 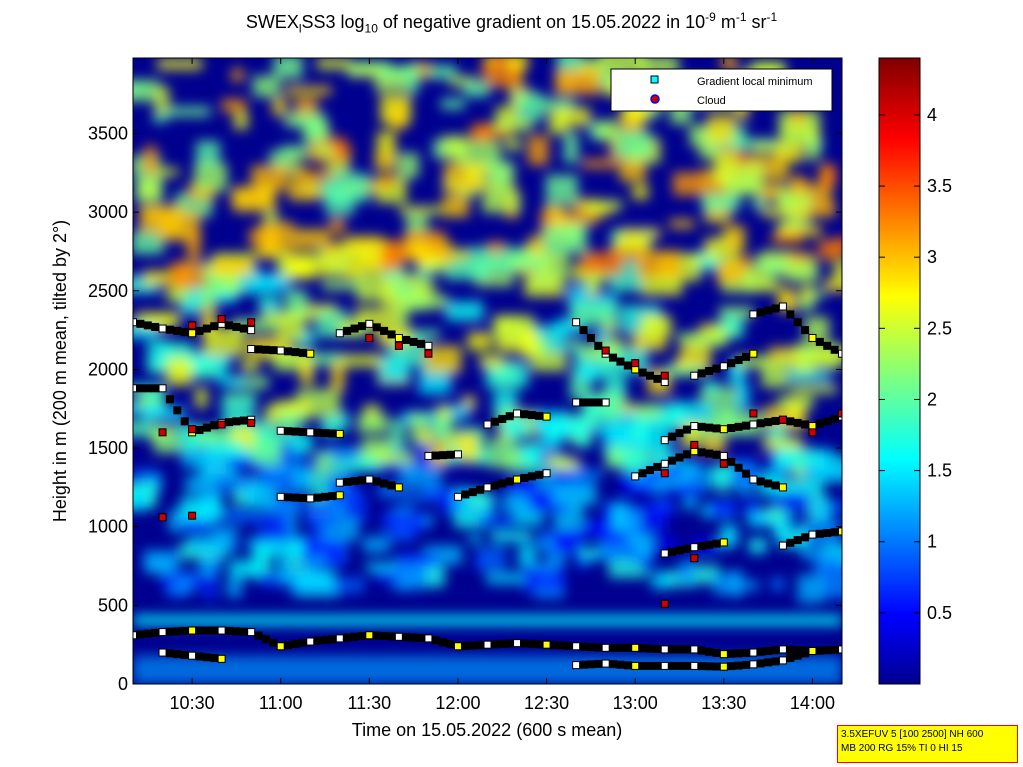 I want to click on x-tick-label: 13:30, so click(x=723, y=703).